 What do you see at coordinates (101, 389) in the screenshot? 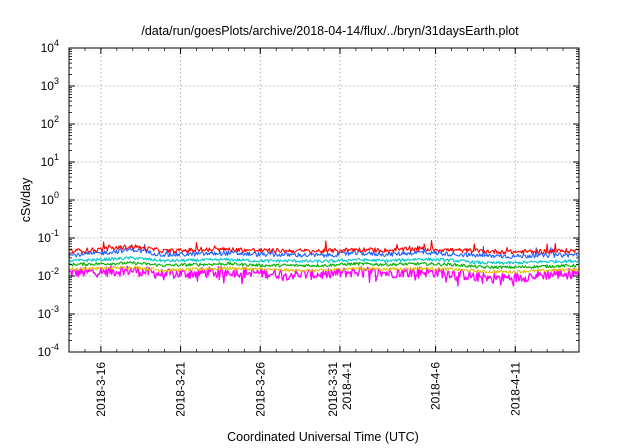
I see `x-tick-label: 2018-3-16` at bounding box center [101, 389].